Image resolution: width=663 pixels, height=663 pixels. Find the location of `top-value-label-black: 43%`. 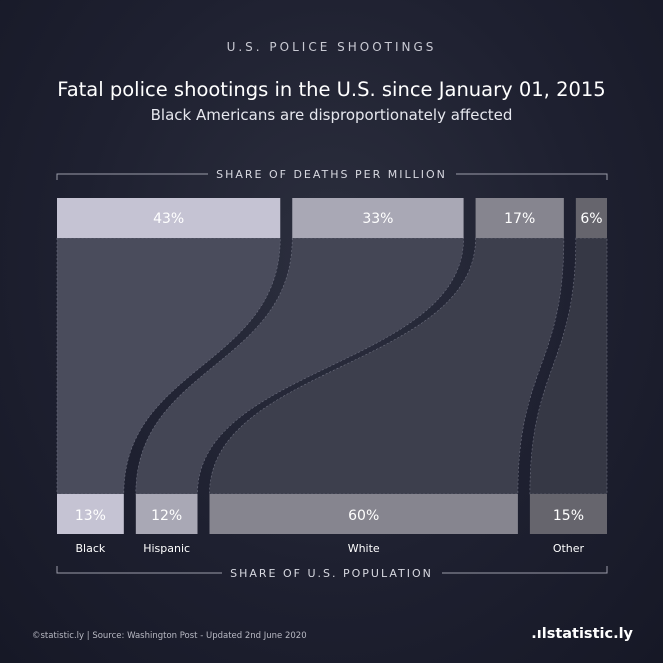

top-value-label-black: 43% is located at coordinates (168, 219).